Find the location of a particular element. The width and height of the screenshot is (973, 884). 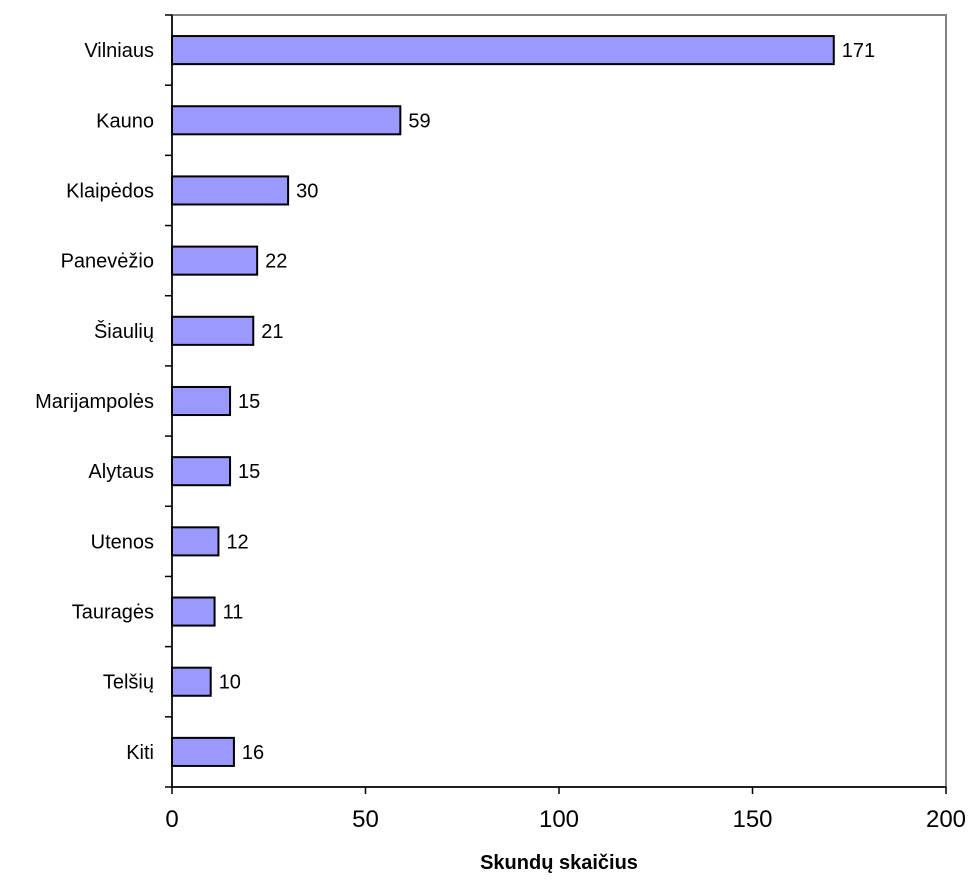

category-label: Marijampolės is located at coordinates (94, 402).